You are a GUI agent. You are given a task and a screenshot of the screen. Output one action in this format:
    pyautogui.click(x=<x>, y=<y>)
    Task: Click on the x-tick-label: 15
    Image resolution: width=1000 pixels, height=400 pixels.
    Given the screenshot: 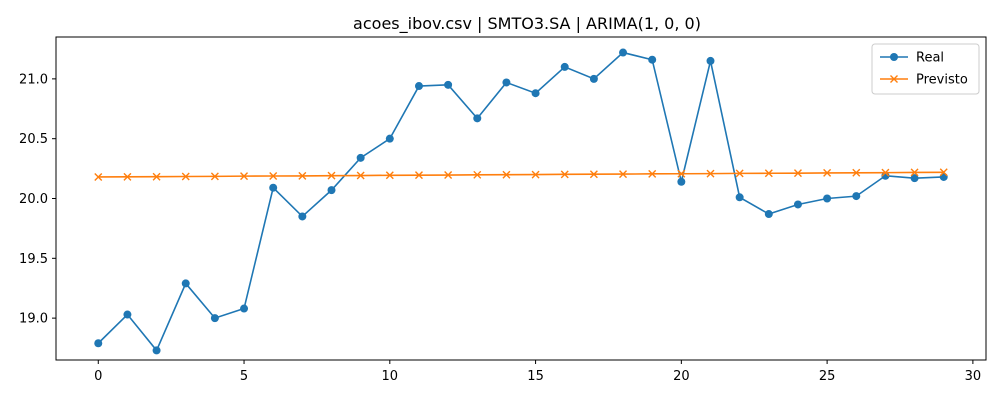 What is the action you would take?
    pyautogui.click(x=535, y=376)
    